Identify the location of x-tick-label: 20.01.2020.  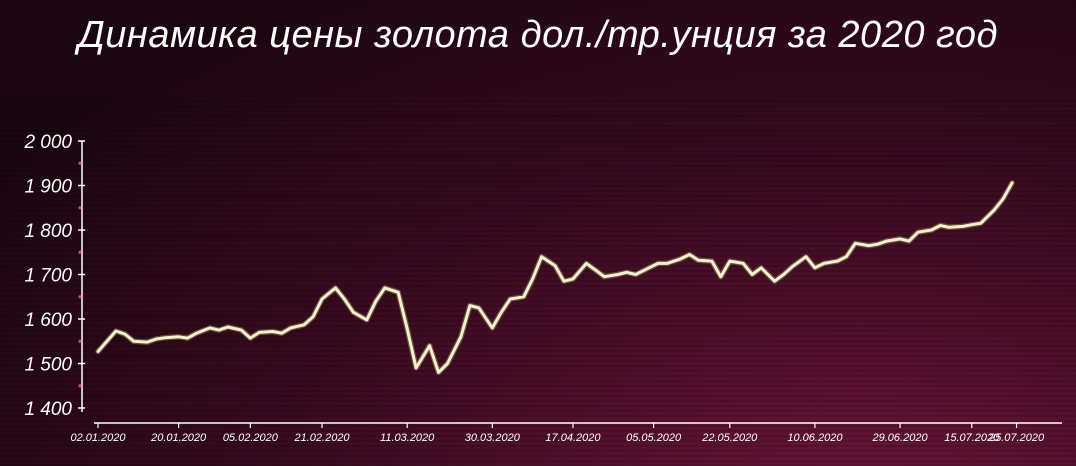
(178, 438).